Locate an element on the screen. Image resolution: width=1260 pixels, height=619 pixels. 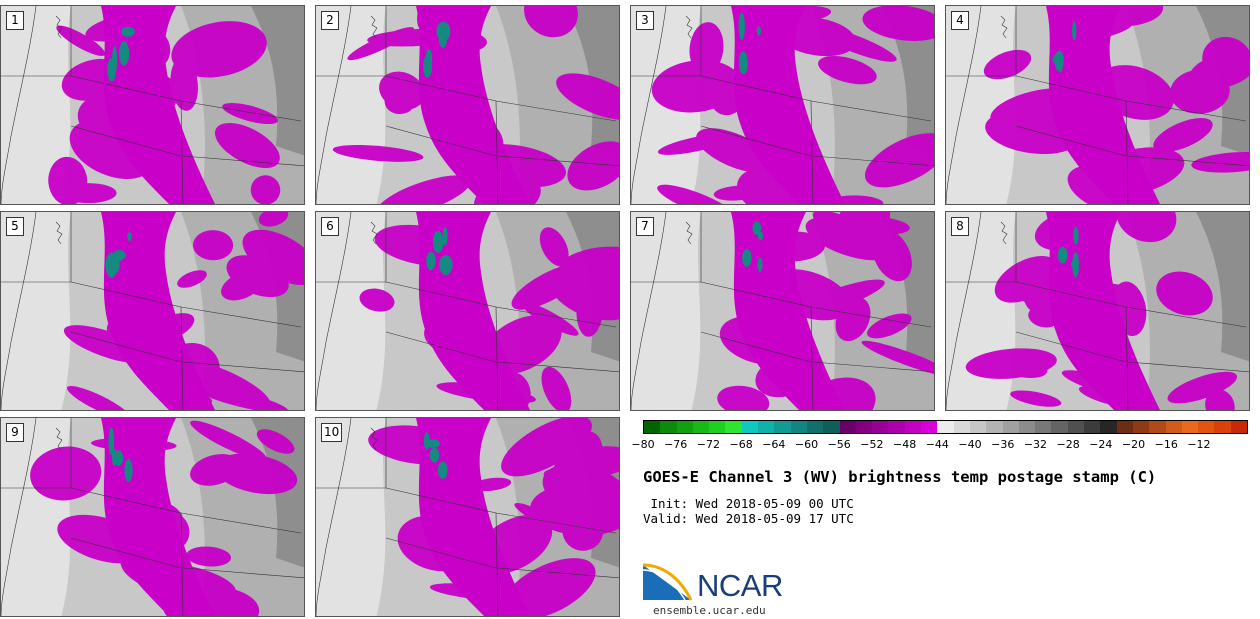
panel-number: 5 is located at coordinates (15, 226).